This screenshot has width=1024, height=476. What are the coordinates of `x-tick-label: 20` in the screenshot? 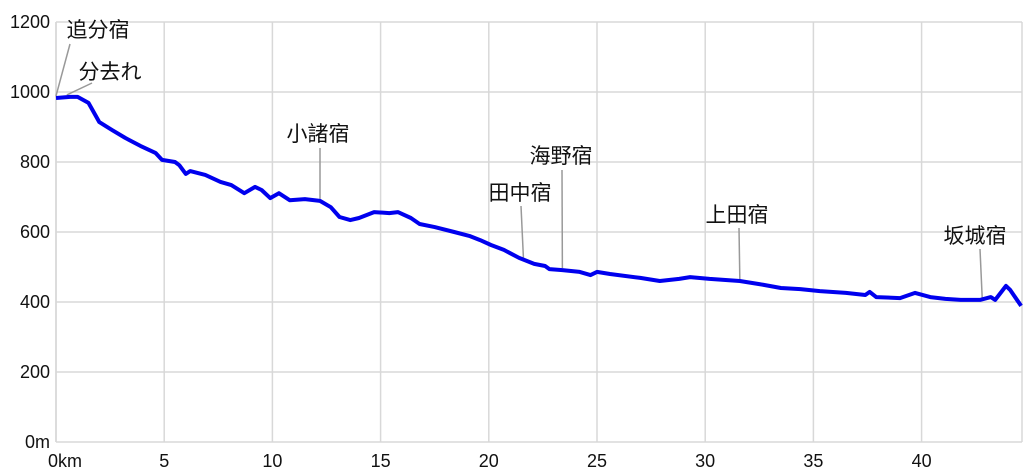 It's located at (489, 461).